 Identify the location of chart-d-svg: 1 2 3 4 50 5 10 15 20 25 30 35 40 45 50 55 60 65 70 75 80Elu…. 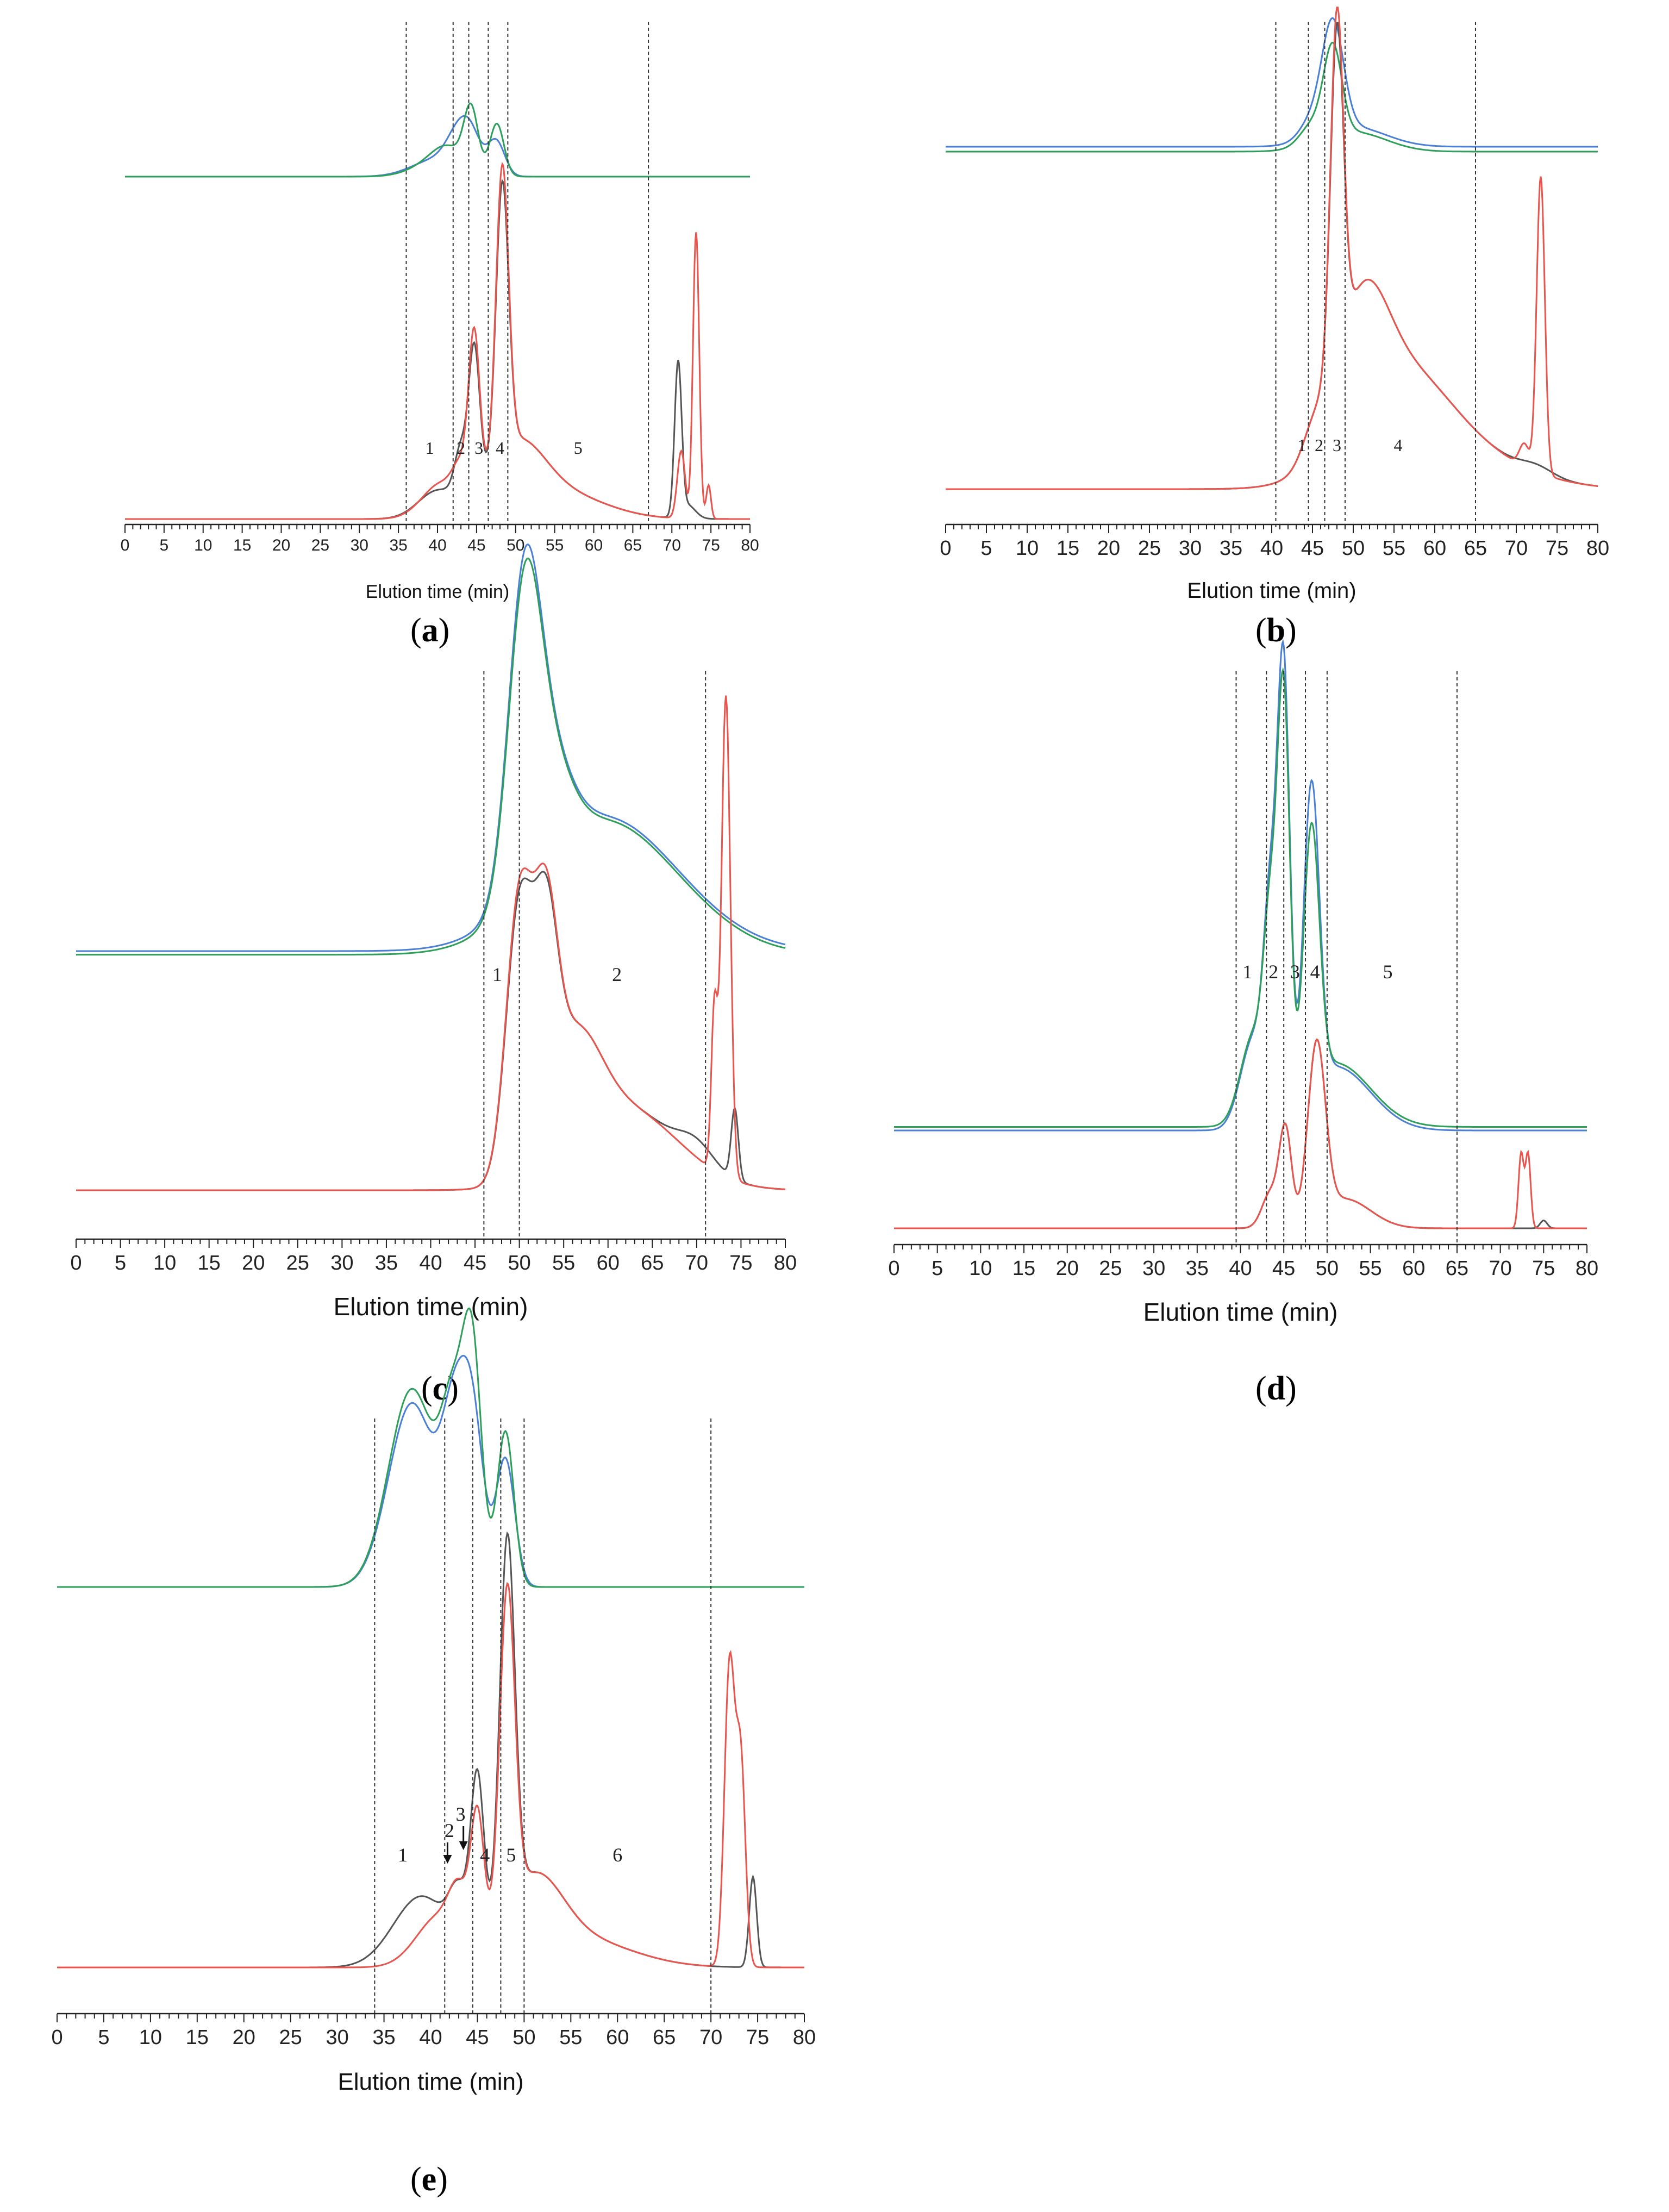
(1243, 982).